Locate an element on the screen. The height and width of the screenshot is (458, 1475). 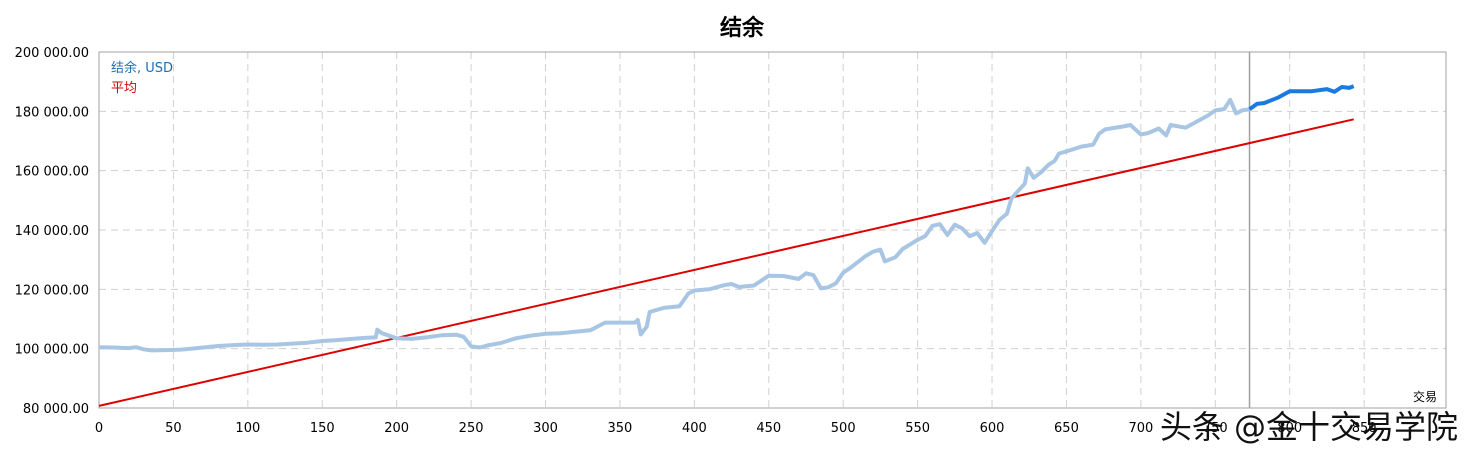
y-tick-label: 80 000.00 is located at coordinates (56, 409).